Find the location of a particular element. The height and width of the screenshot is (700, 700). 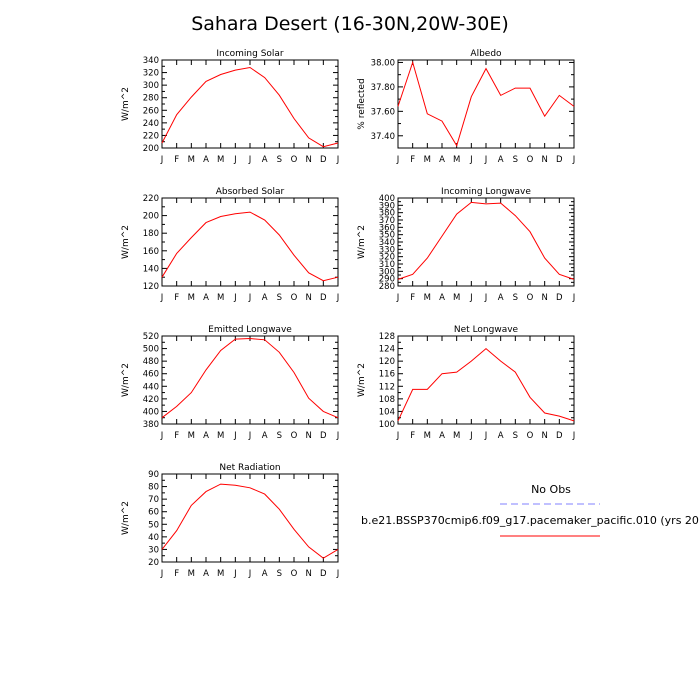

y-axis-label: % reflected is located at coordinates (362, 103).